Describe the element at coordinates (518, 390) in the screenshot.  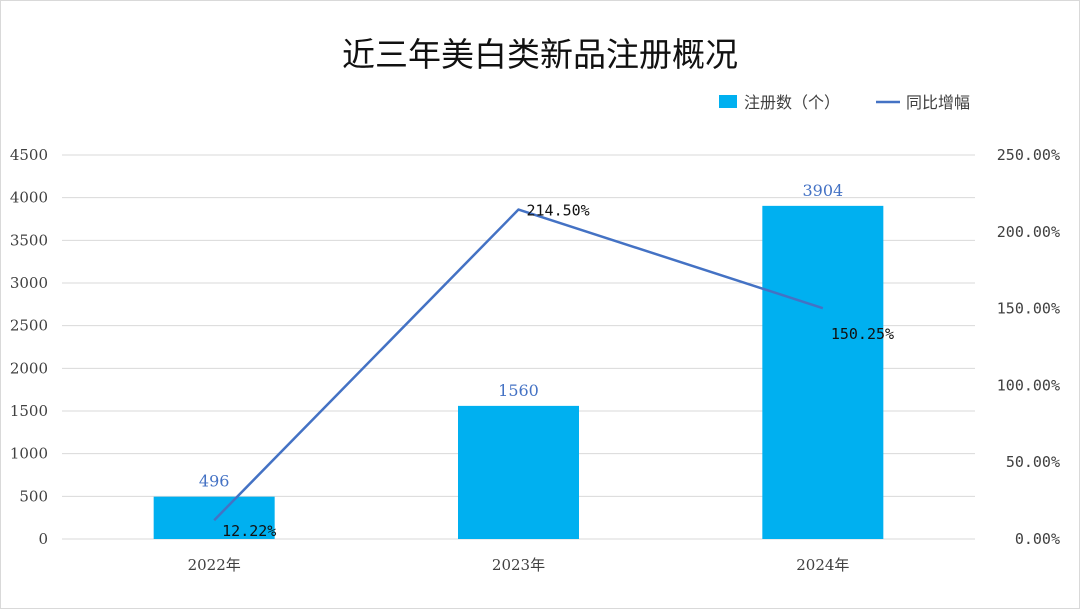
I see `bar-value-label: 1560` at that location.